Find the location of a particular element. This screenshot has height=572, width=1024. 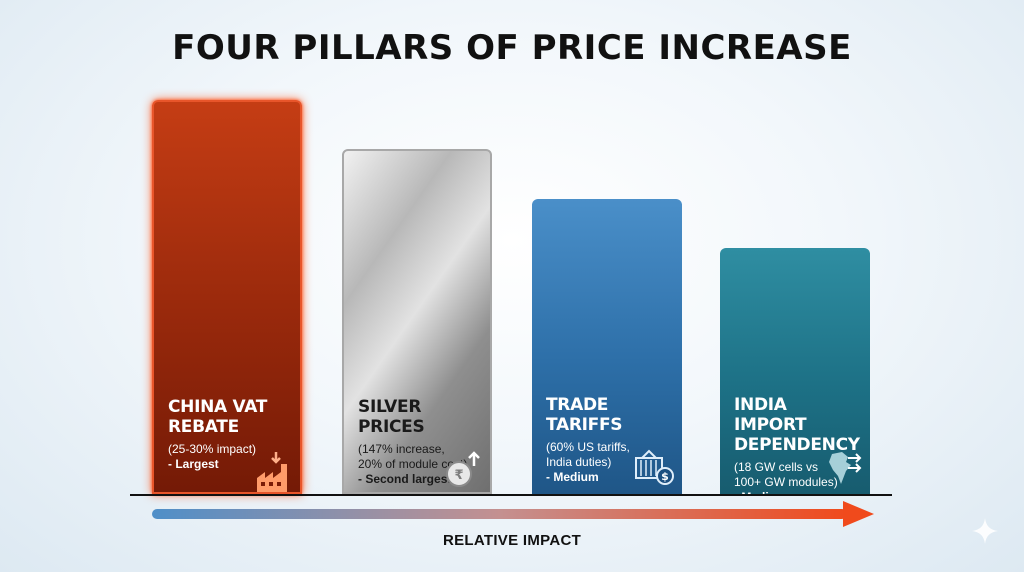

bar-impact-tag: - Second largest is located at coordinates (405, 479).